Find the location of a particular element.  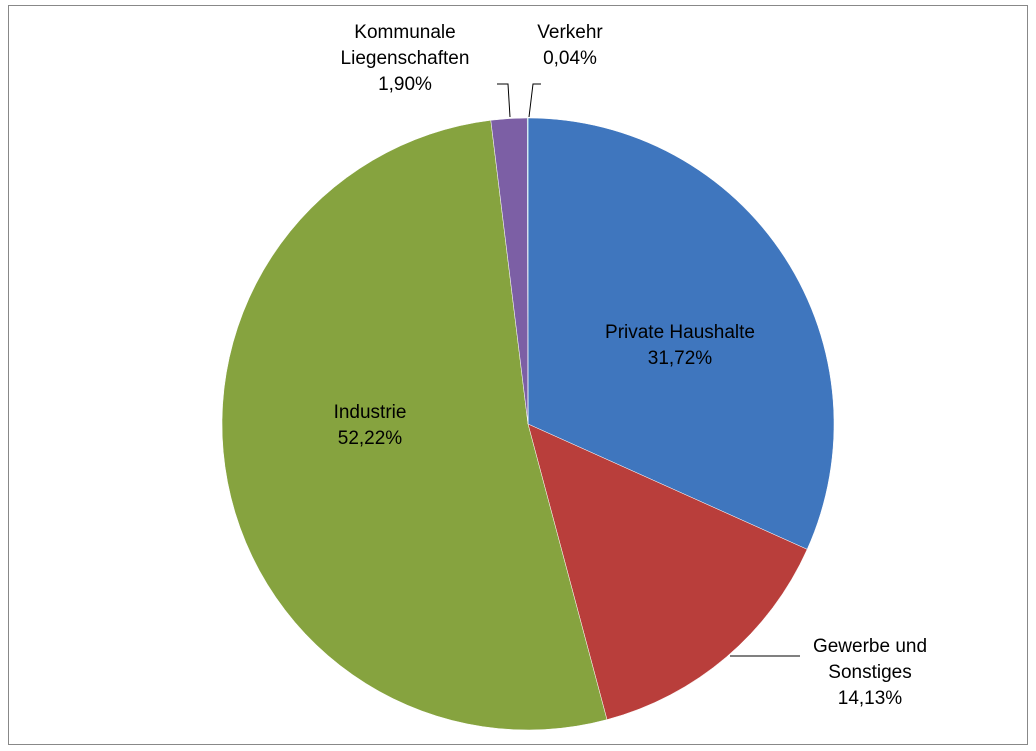

slice-name: Gewerbe und Sonstiges is located at coordinates (870, 659).